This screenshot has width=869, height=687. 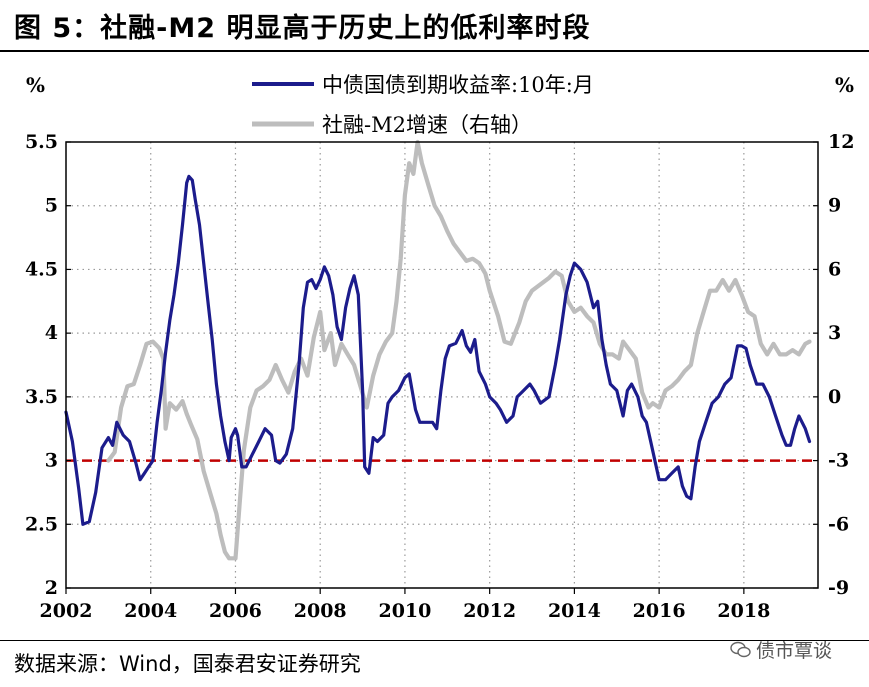 I want to click on figure-title: 图 5：社融-M2 明显高于历史上的低利率时段, so click(x=302, y=28).